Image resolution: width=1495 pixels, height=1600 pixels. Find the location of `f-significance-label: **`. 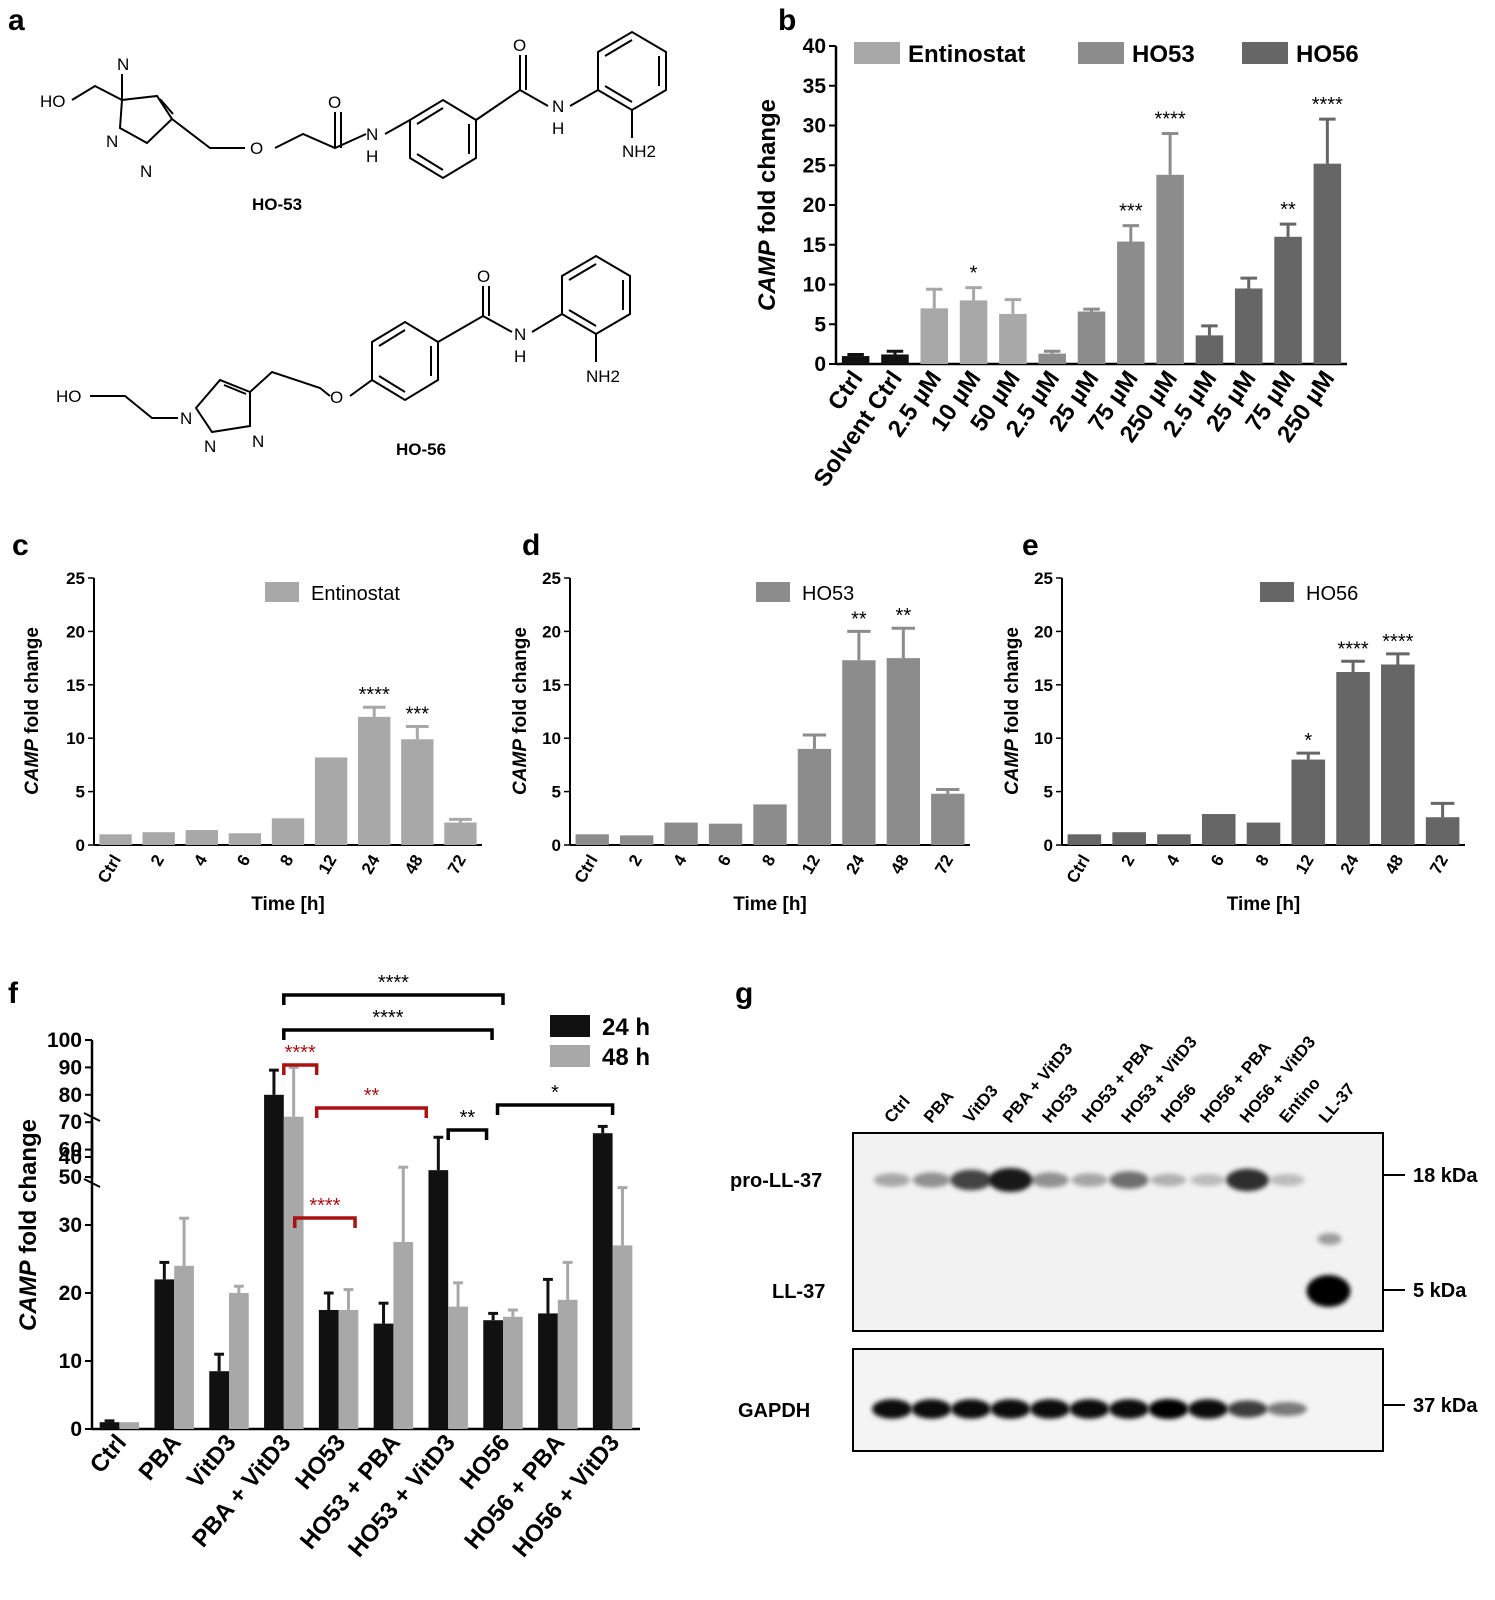

f-significance-label: ** is located at coordinates (372, 1096).